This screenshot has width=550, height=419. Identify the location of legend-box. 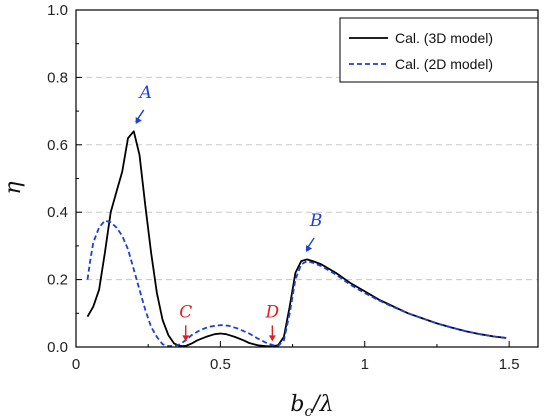
(439, 50).